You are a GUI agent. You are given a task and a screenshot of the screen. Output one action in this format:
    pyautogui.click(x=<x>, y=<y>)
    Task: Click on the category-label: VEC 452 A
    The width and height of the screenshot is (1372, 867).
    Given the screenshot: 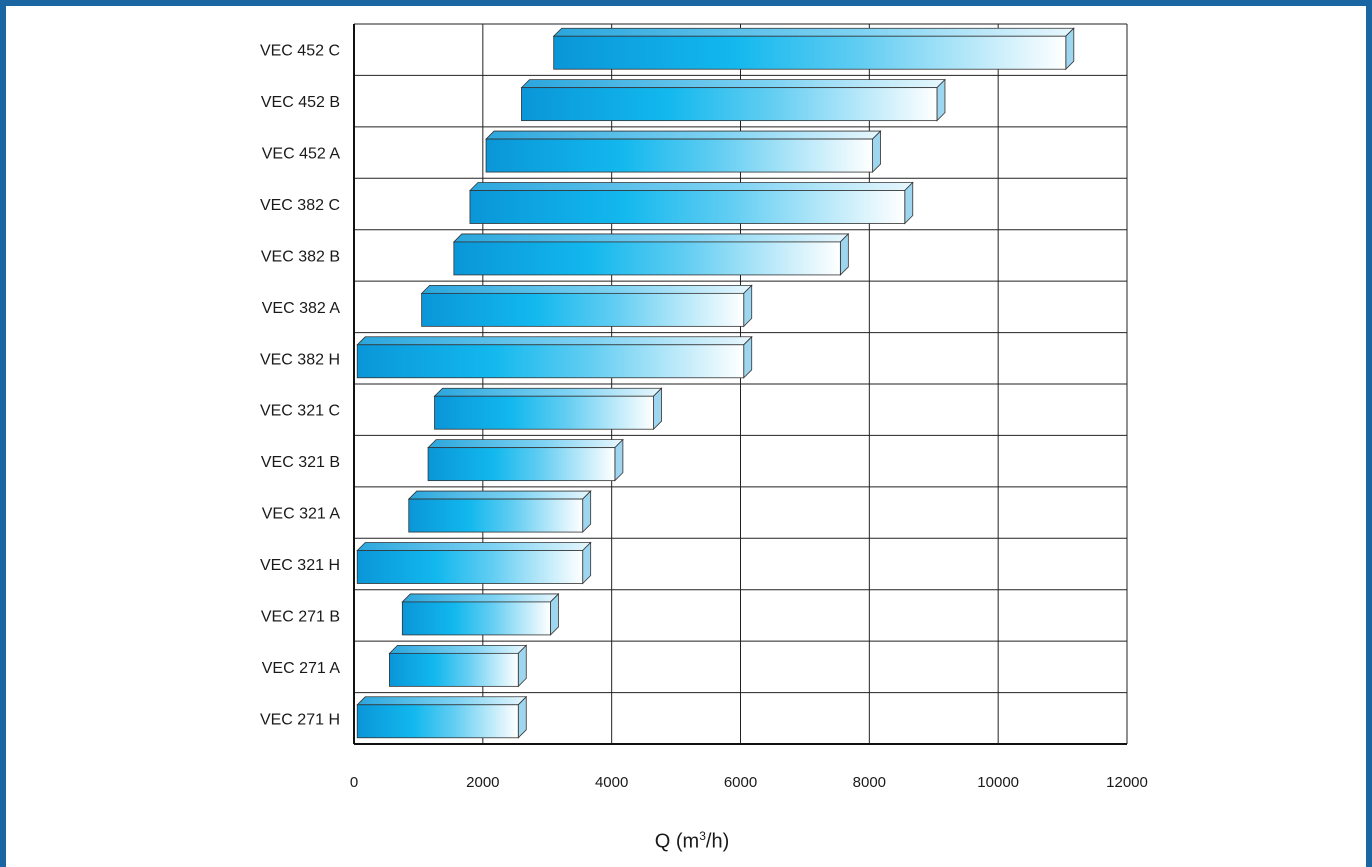 What is the action you would take?
    pyautogui.click(x=301, y=154)
    